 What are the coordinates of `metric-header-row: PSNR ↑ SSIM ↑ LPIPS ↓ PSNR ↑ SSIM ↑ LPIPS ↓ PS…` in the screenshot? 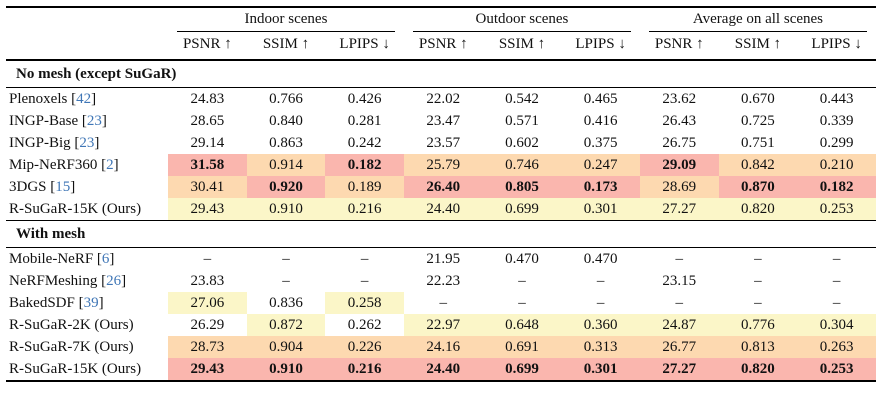 It's located at (441, 46).